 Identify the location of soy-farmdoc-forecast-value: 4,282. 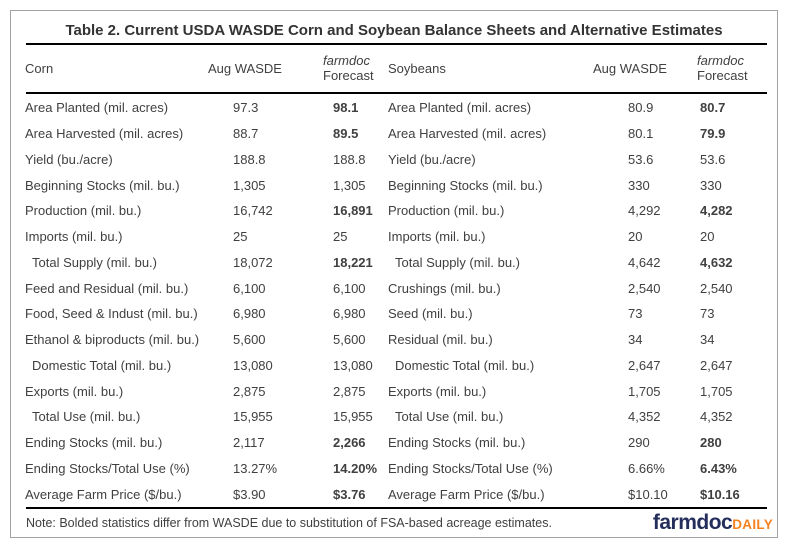
(716, 211).